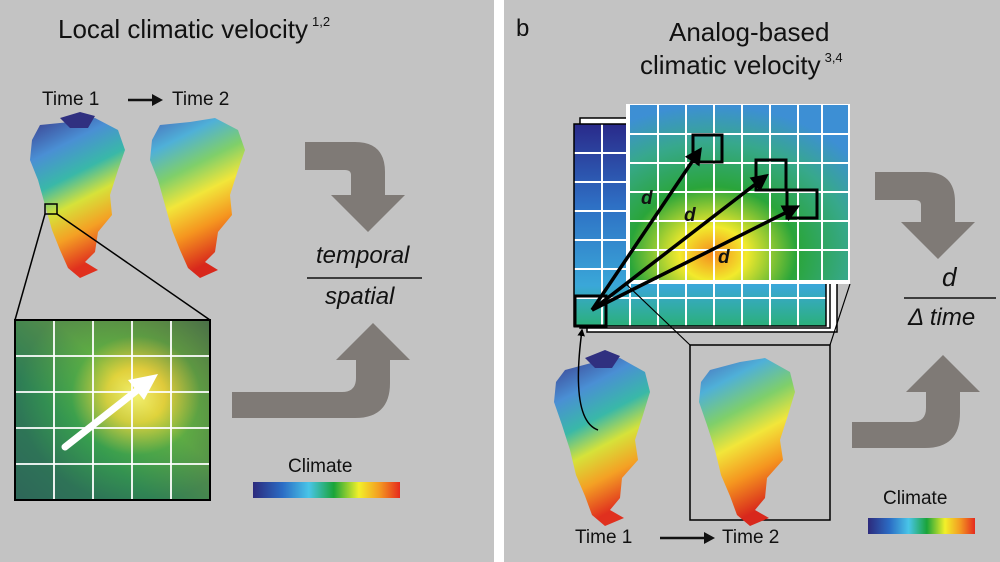 Image resolution: width=1000 pixels, height=562 pixels. What do you see at coordinates (730, 65) in the screenshot?
I see `panel-b-title-line2-text: climatic velocity` at bounding box center [730, 65].